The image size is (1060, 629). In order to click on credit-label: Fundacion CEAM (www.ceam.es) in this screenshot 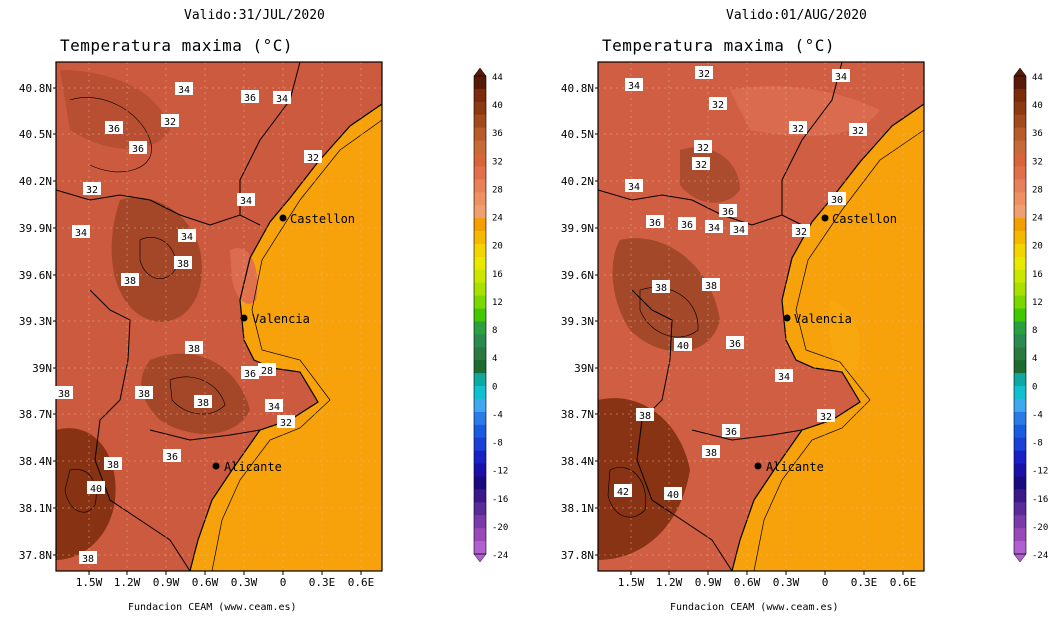, I will do `click(212, 607)`.